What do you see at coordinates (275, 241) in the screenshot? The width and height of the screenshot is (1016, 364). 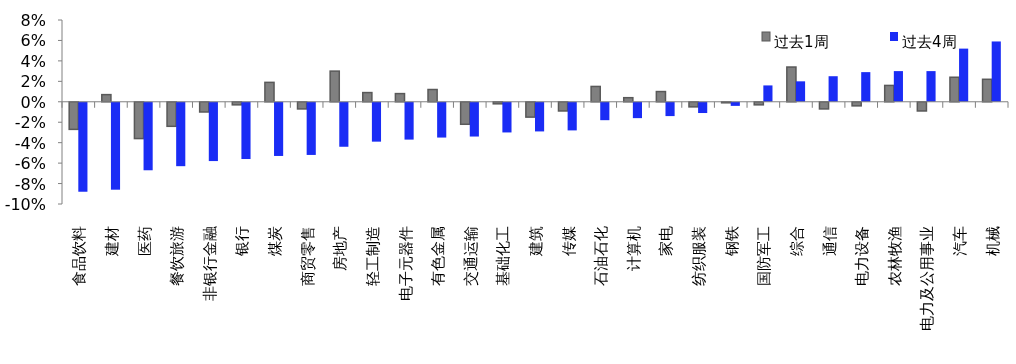 I see `x-tick-label: 煤炭` at bounding box center [275, 241].